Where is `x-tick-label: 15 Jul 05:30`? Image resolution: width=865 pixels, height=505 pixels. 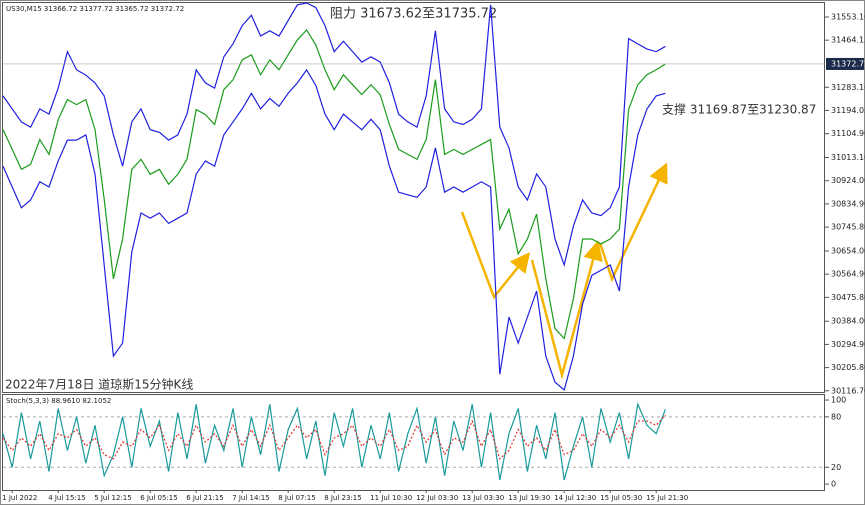 x-tick-label: 15 Jul 05:30 is located at coordinates (621, 498).